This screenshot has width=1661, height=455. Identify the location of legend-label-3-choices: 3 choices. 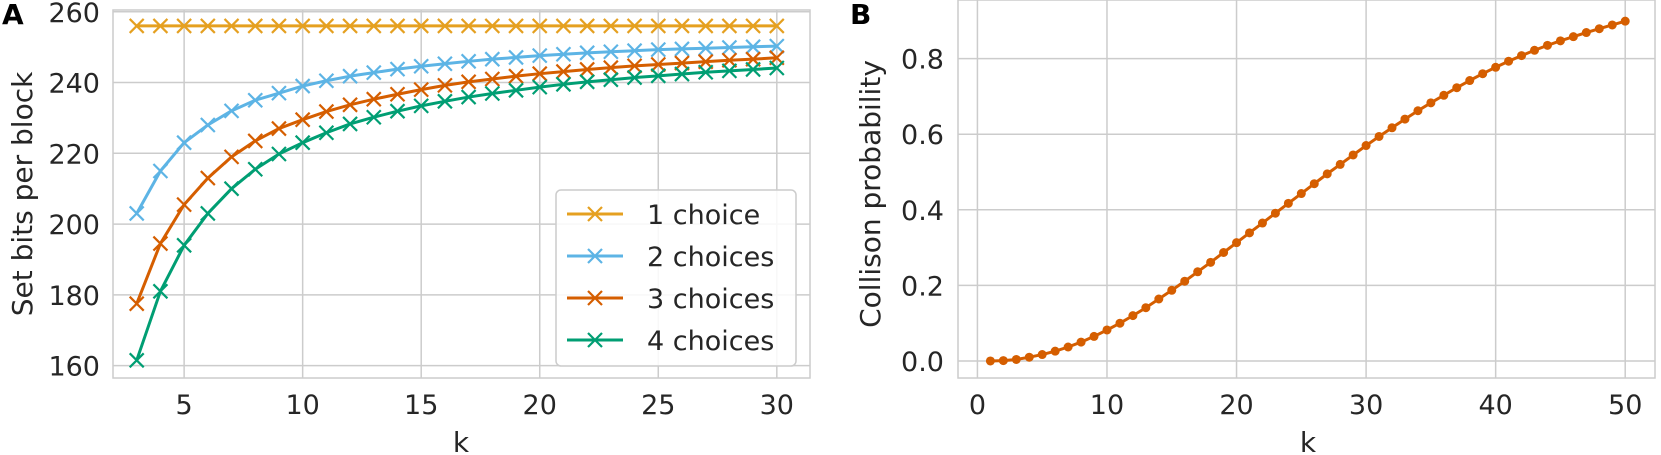
(710, 299).